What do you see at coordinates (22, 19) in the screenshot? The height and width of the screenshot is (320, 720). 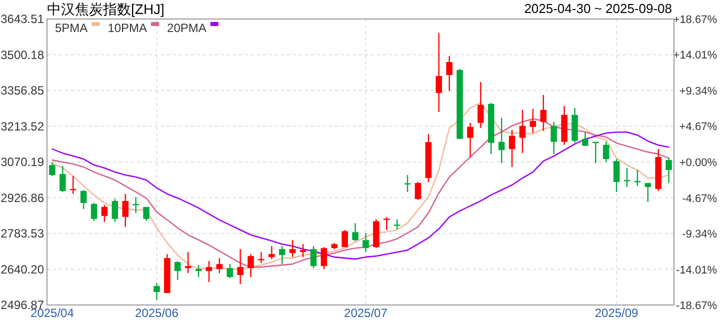 I see `y-tick-label: 3643.51` at bounding box center [22, 19].